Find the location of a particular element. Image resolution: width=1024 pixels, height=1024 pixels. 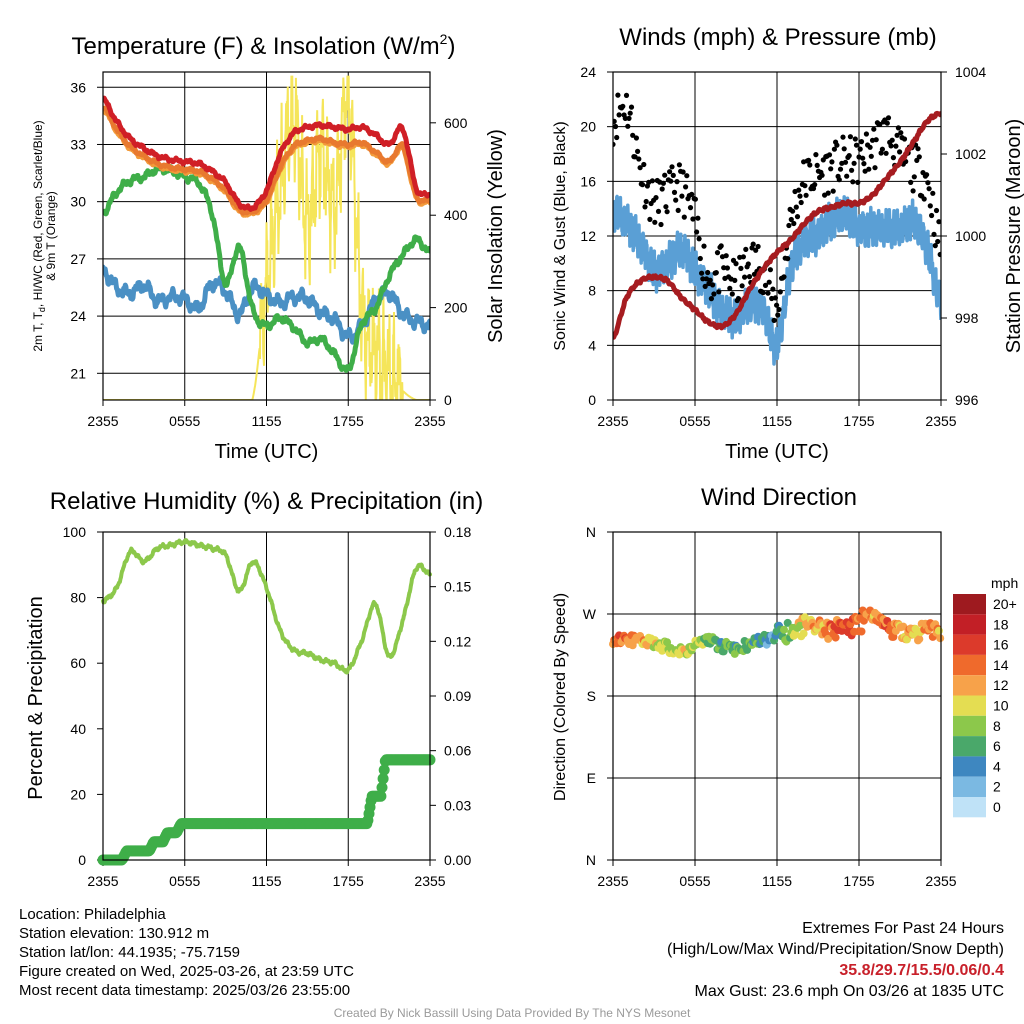

y2-axis-label: Station Pressure (Maroon) is located at coordinates (1013, 236).